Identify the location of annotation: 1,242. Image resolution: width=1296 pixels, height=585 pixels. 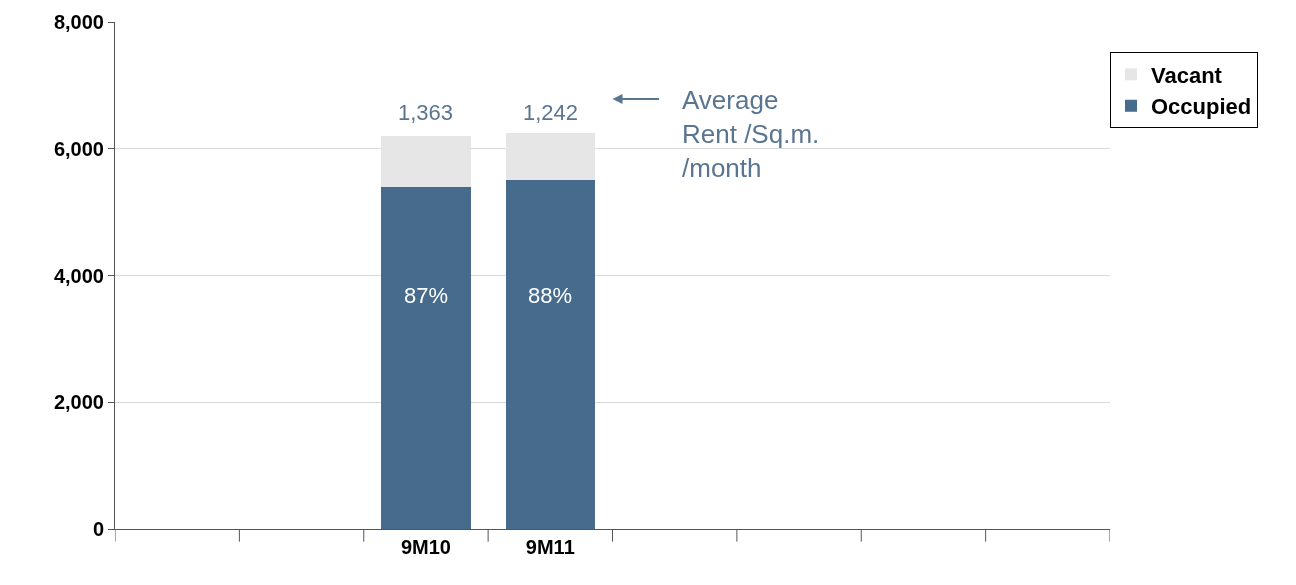
(551, 112).